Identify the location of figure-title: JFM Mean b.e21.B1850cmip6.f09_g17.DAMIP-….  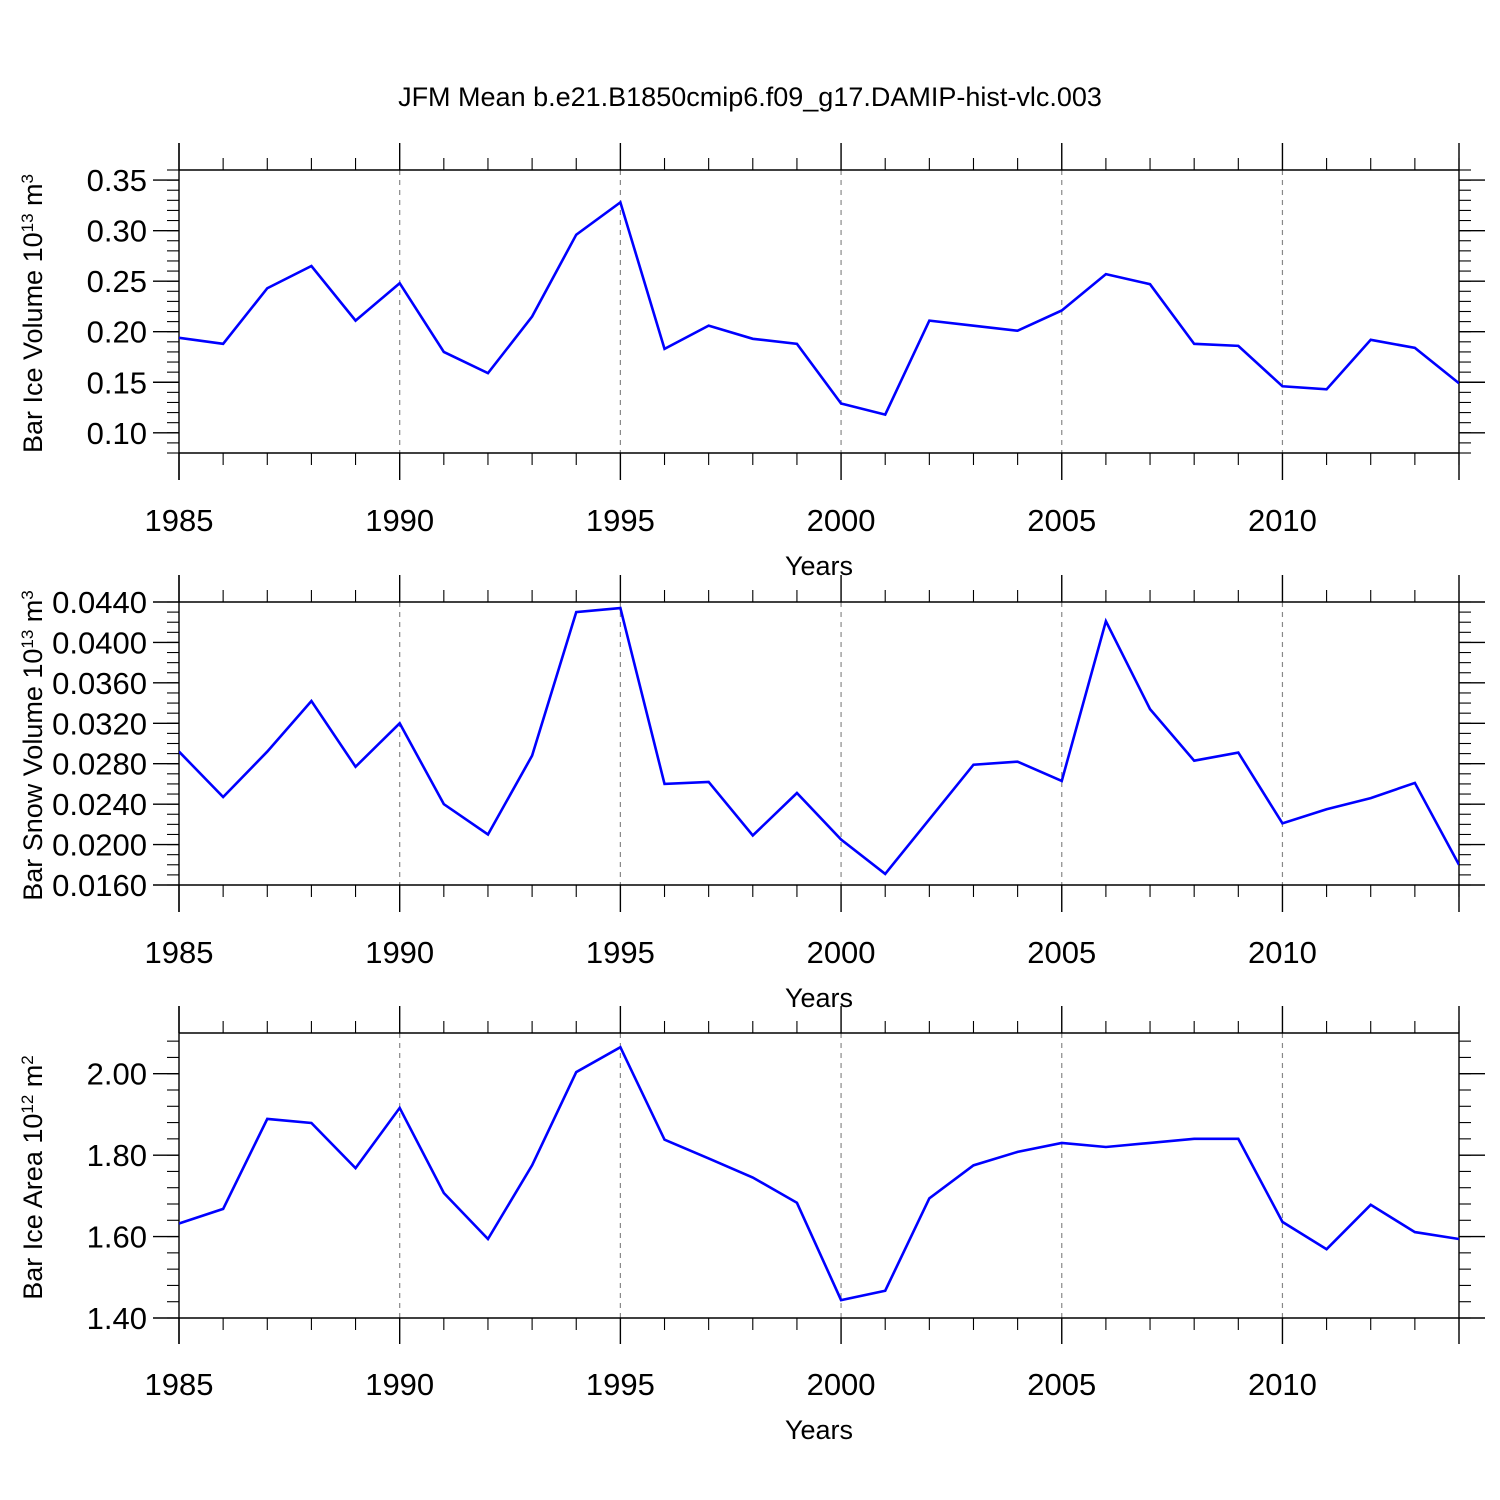
(750, 97).